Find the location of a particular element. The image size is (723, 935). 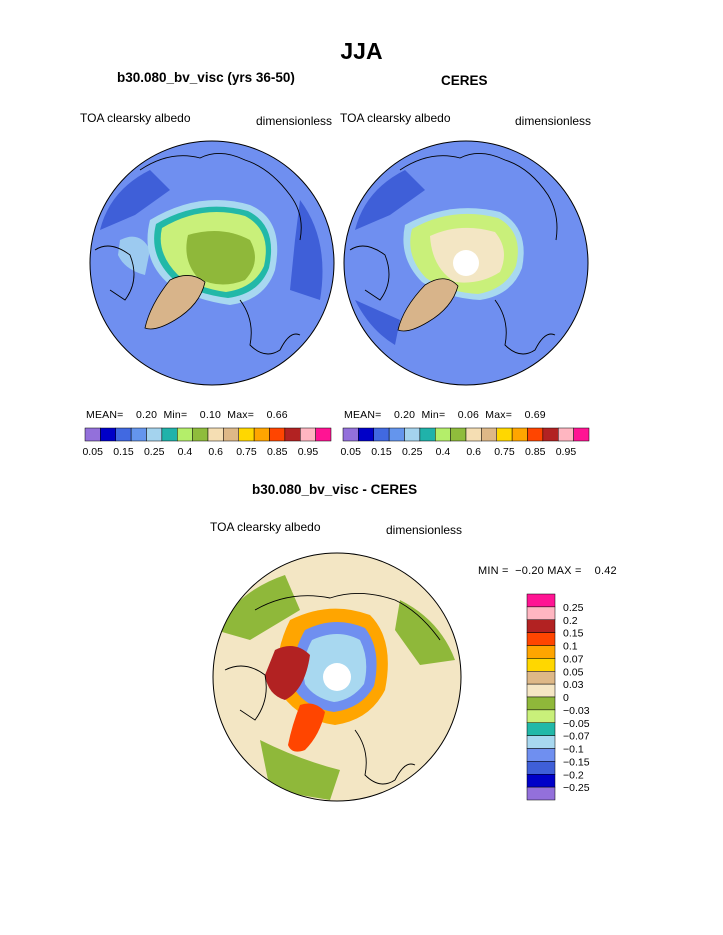

panel1-title: b30.080_bv_visc (yrs 36-50) is located at coordinates (206, 77).